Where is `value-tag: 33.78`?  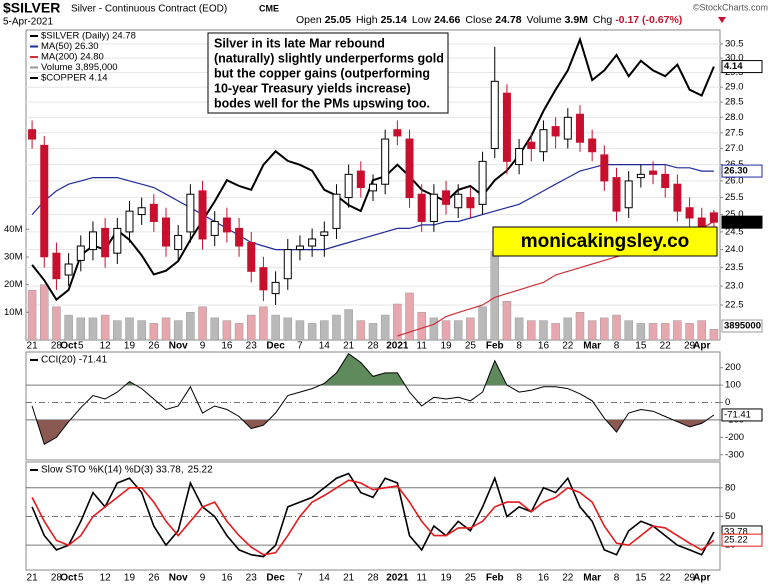 value-tag: 33.78 is located at coordinates (736, 531).